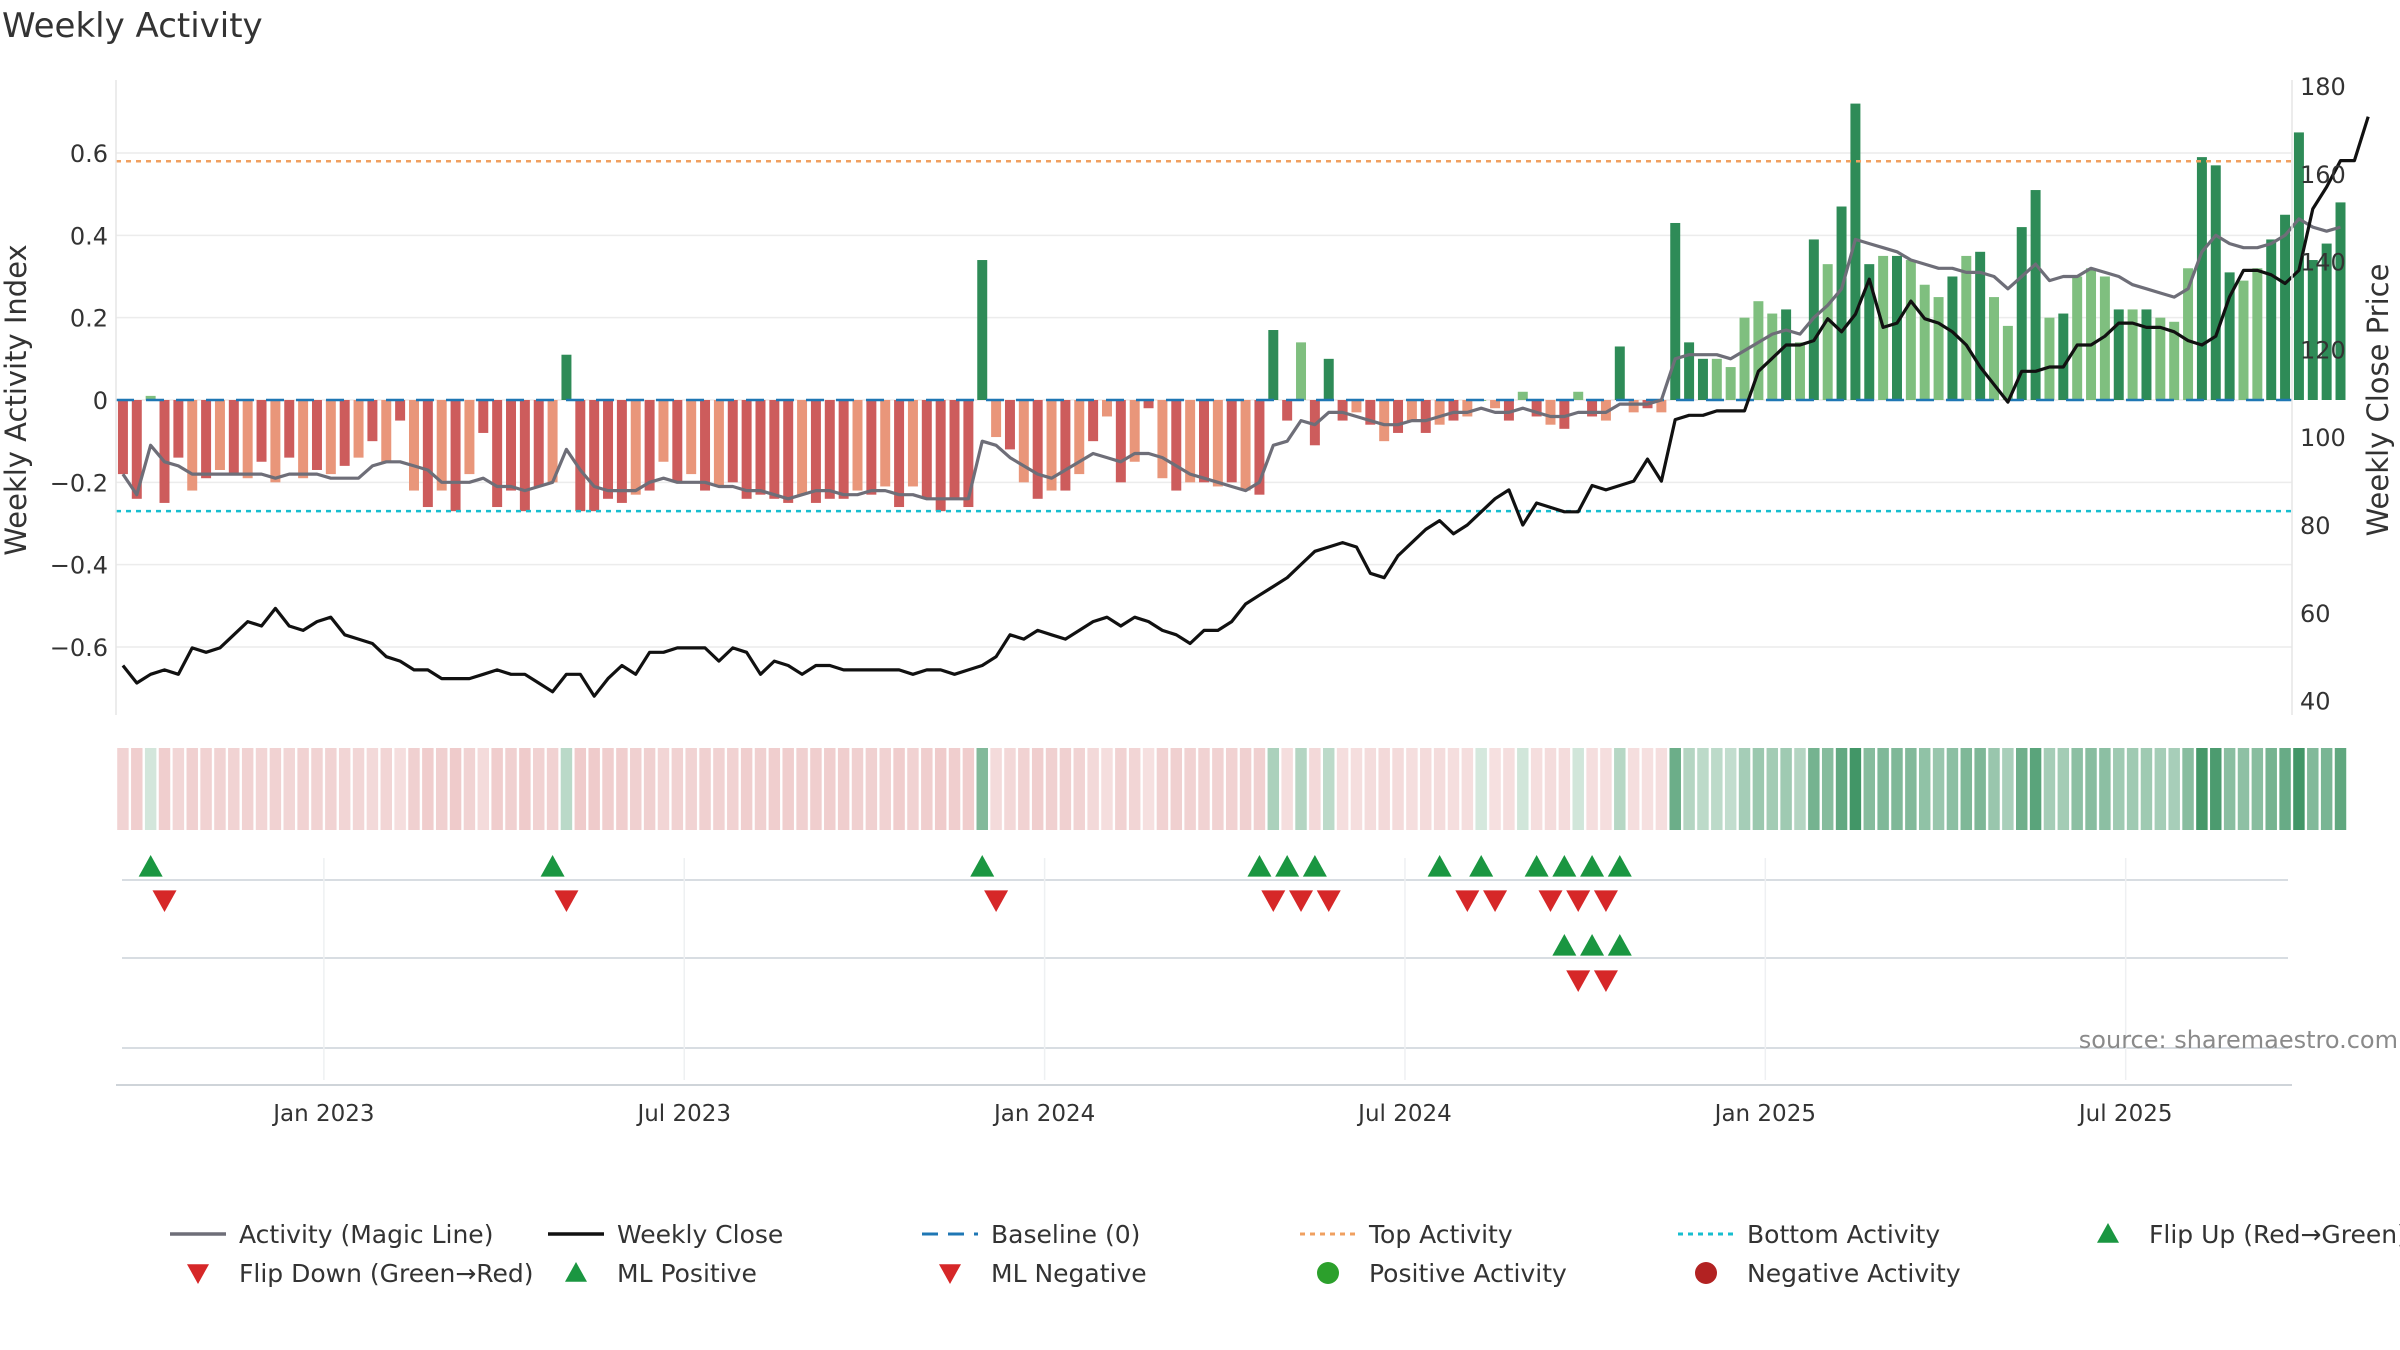 This screenshot has width=2400, height=1350. Describe the element at coordinates (2125, 1114) in the screenshot. I see `x-tick-label: Jul 2025` at that location.